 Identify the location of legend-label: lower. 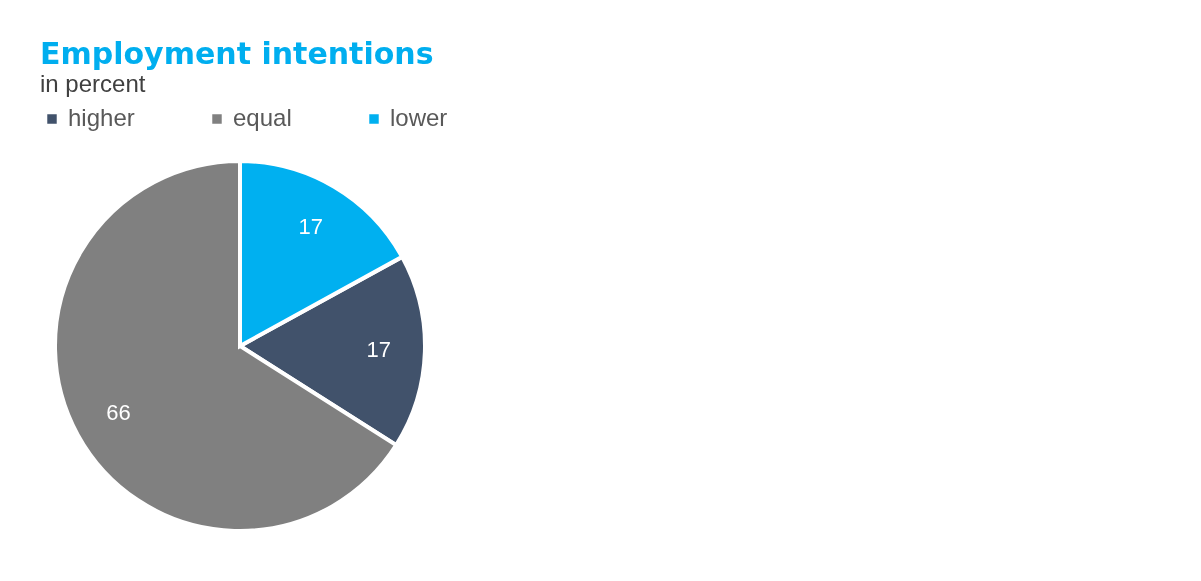
(419, 117).